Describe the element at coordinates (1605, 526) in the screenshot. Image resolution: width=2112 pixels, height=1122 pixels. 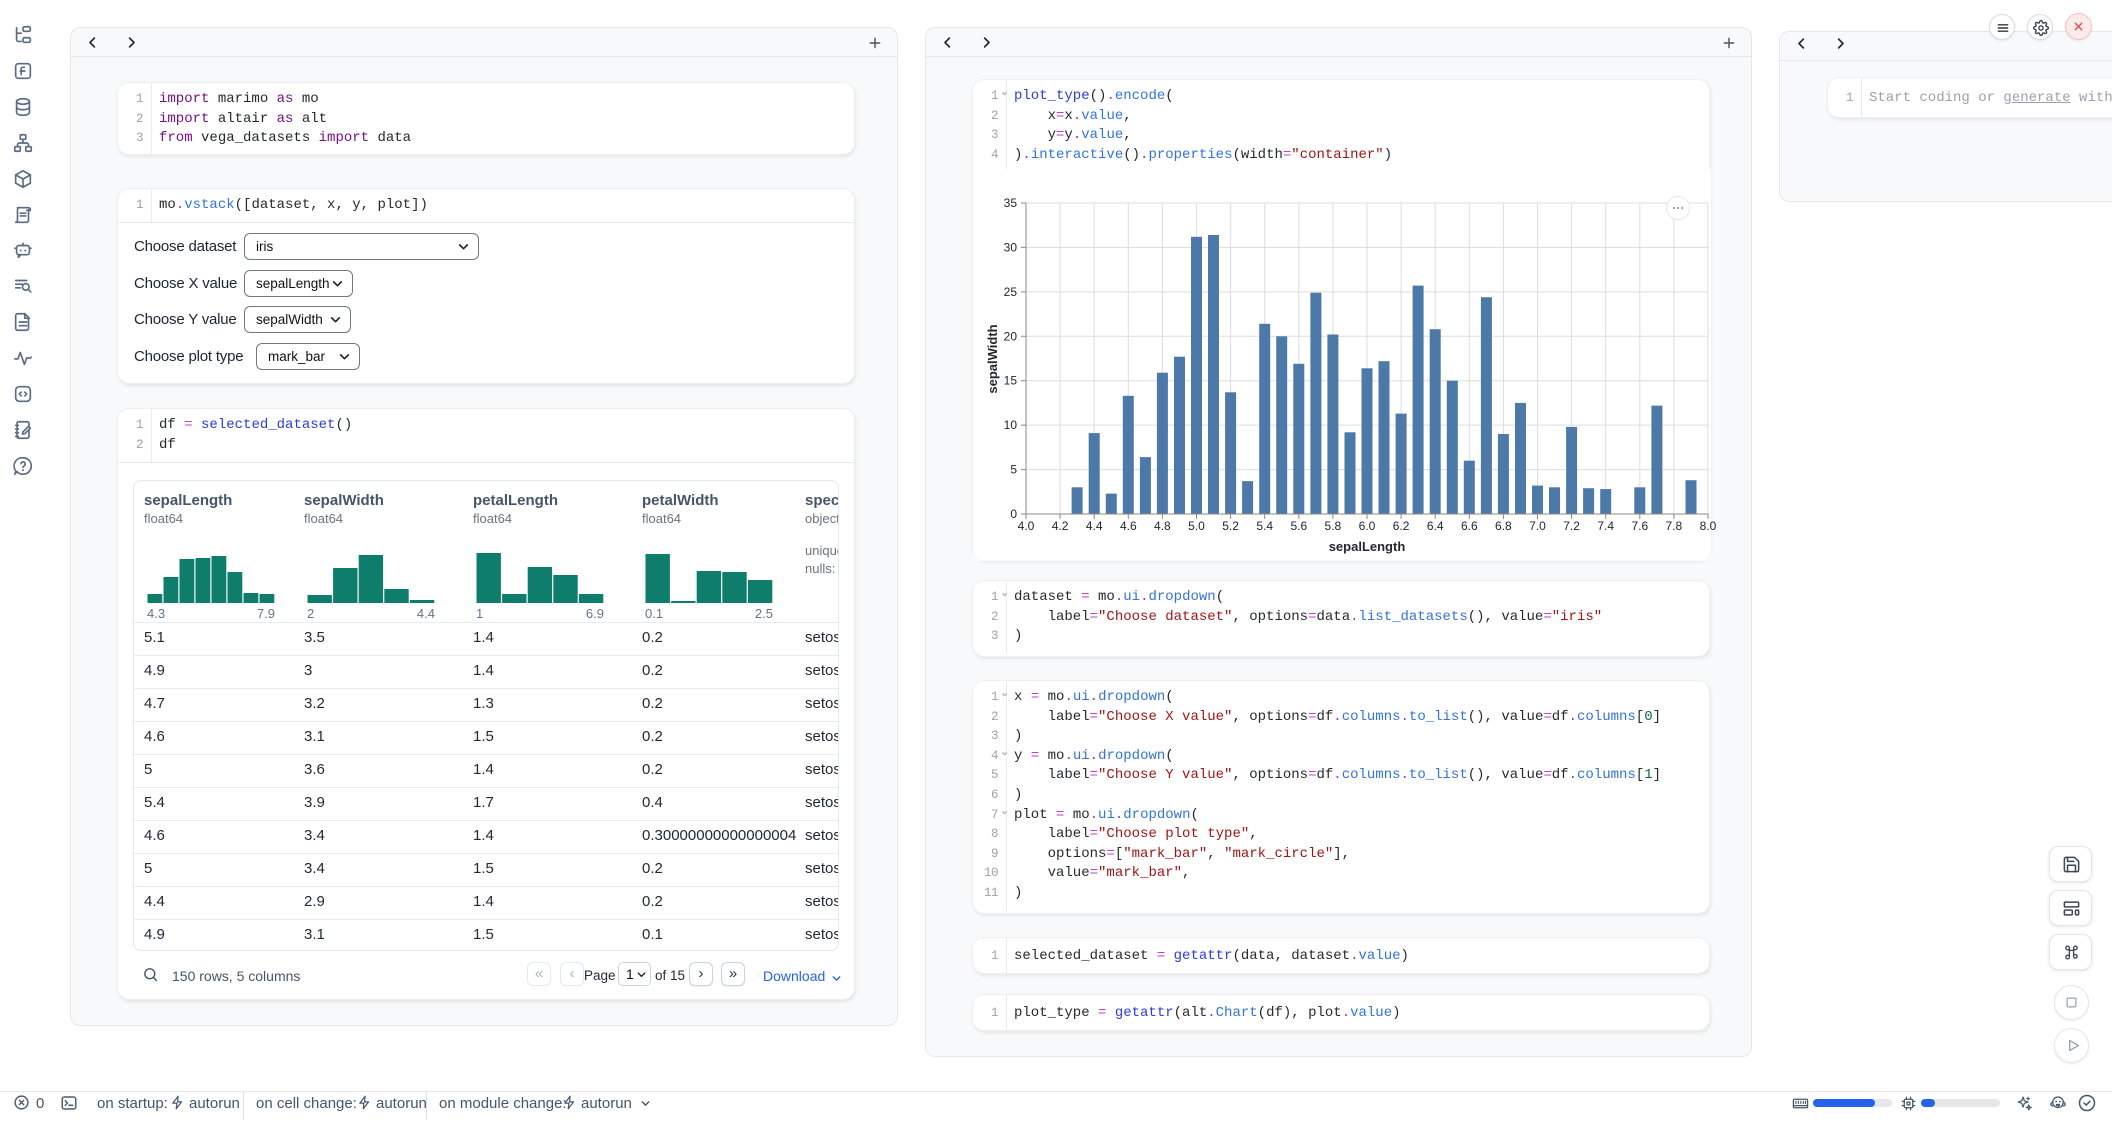
I see `svg-text: 7.4` at that location.